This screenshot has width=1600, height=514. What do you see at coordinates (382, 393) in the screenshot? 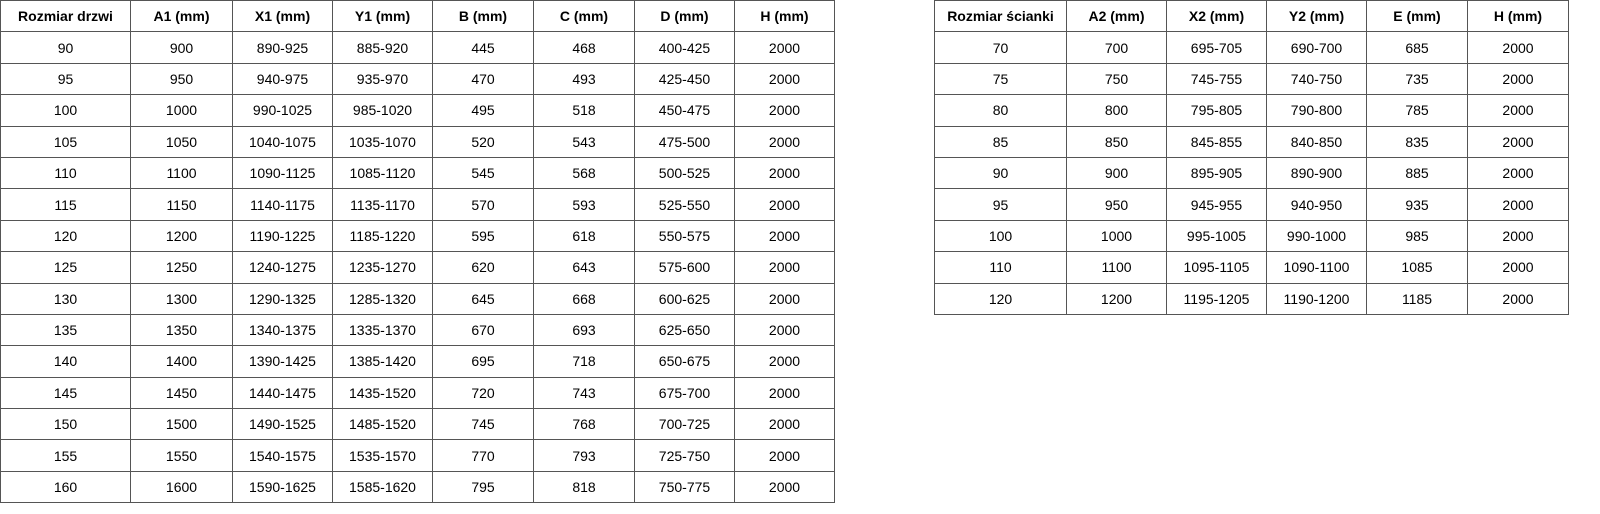
I see `table-cell: 1435-1520` at bounding box center [382, 393].